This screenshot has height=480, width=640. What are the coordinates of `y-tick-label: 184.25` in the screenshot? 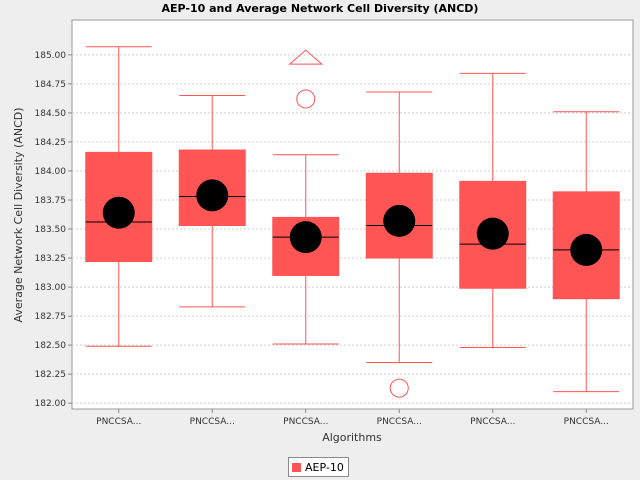 It's located at (51, 143).